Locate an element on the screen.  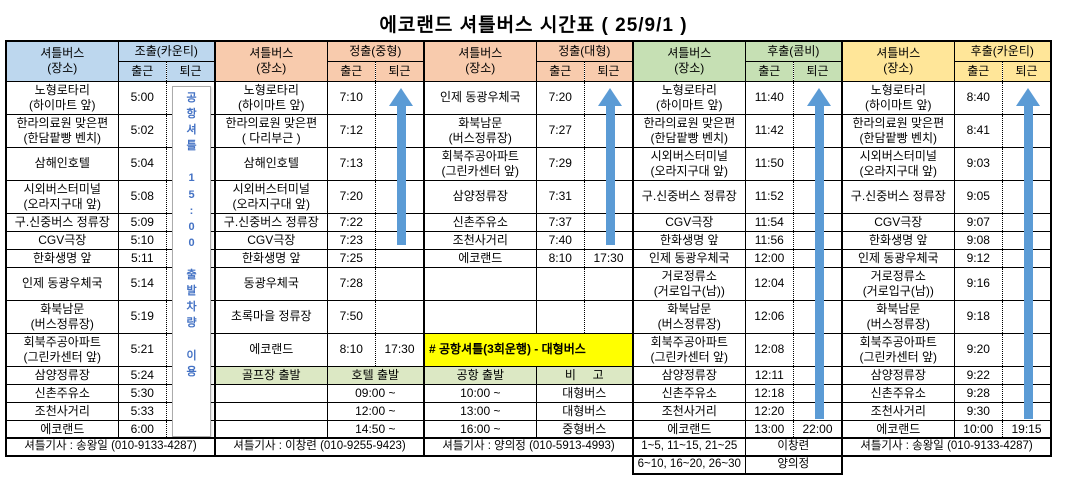
driver-info: 셔틀기사 : 이창련 (010-9255-9423) is located at coordinates (319, 447).